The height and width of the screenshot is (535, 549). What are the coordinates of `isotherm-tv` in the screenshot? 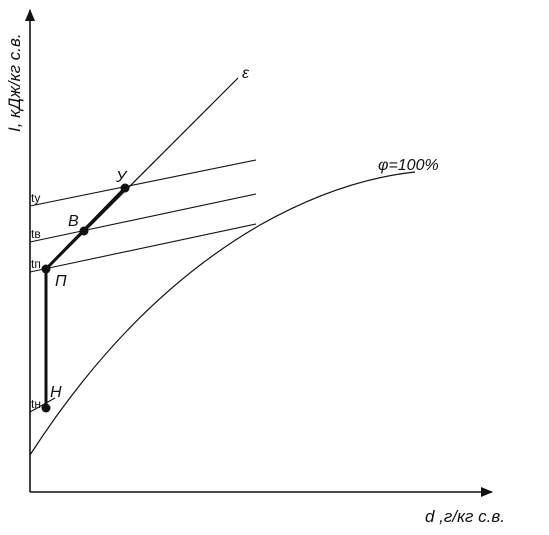 It's located at (143, 218).